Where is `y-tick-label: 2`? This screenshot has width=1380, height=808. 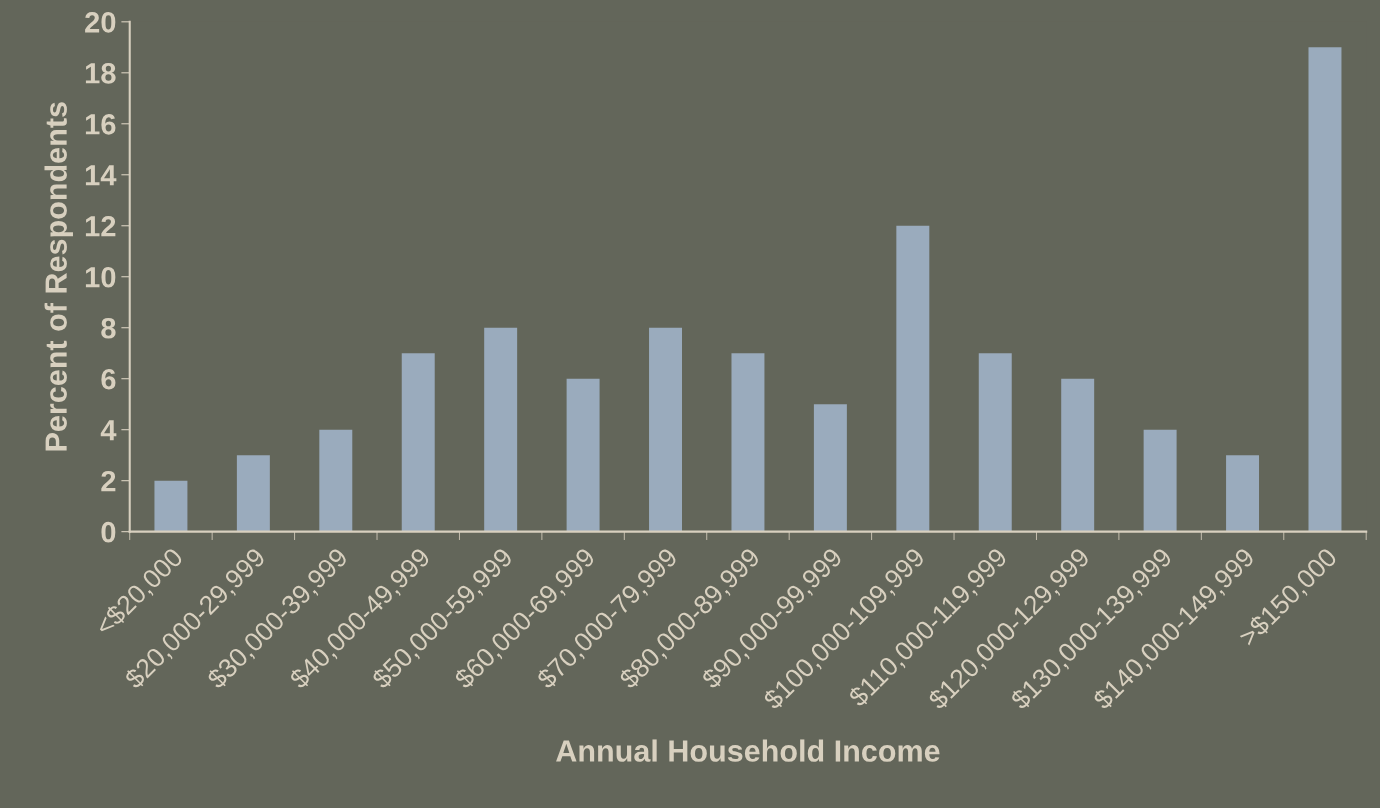
y-tick-label: 2 is located at coordinates (108, 481).